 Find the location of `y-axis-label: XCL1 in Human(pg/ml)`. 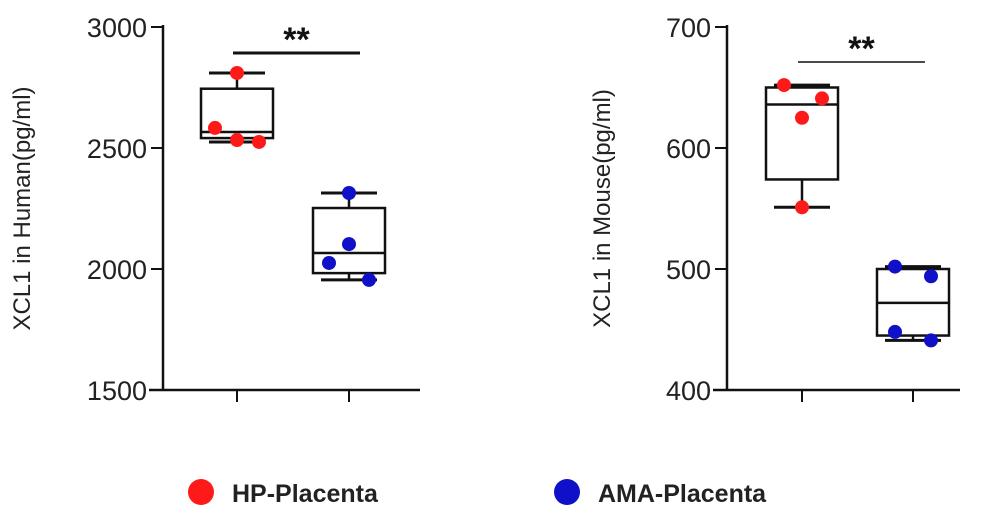

y-axis-label: XCL1 in Human(pg/ml) is located at coordinates (22, 208).